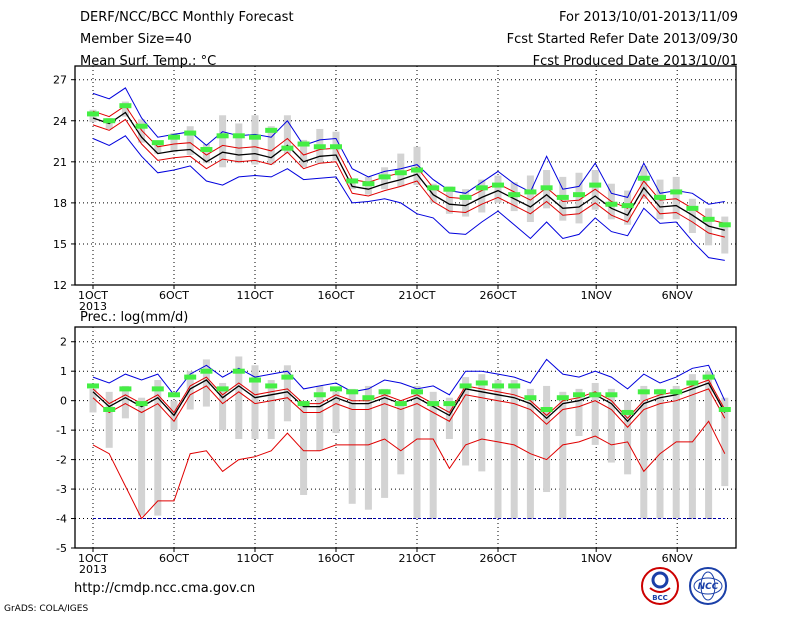 The width and height of the screenshot is (800, 618). Describe the element at coordinates (60, 121) in the screenshot. I see `y-tick-label: 24` at that location.